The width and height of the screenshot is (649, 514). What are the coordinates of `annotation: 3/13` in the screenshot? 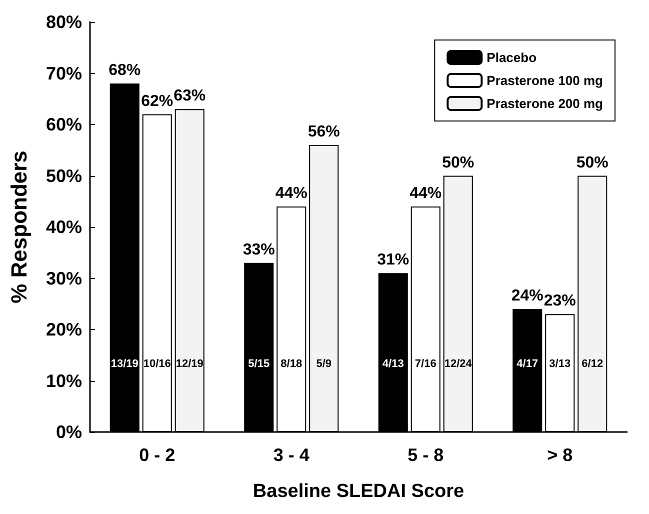 It's located at (560, 364).